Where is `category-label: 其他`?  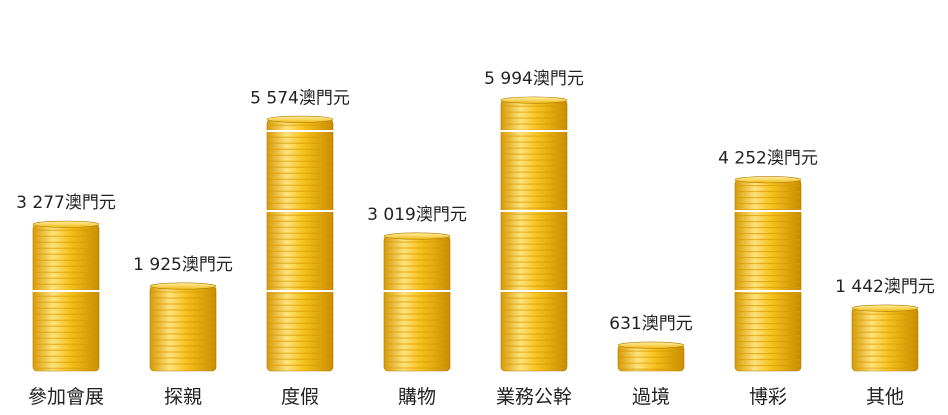 category-label: 其他 is located at coordinates (885, 397).